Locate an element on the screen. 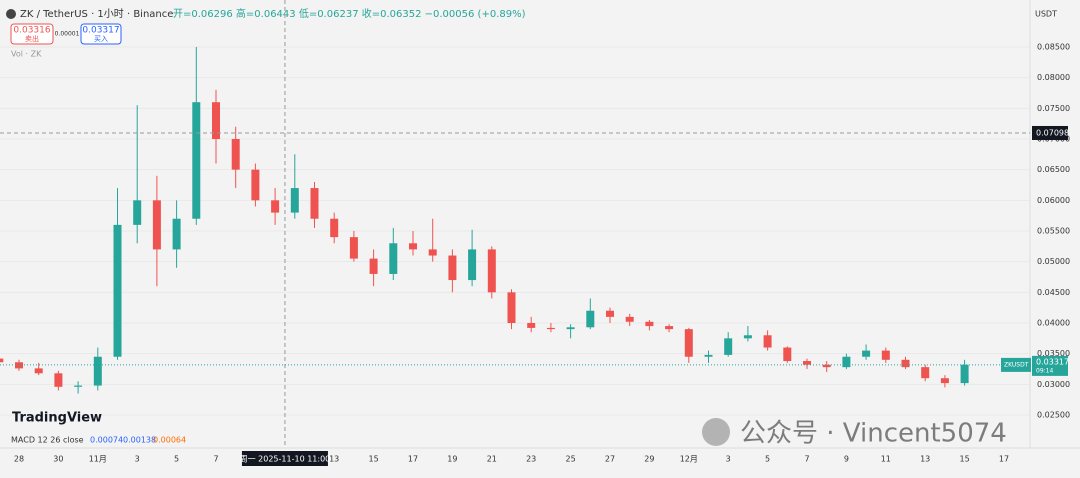 The height and width of the screenshot is (478, 1080). volume-label: Vol · ZK is located at coordinates (26, 54).